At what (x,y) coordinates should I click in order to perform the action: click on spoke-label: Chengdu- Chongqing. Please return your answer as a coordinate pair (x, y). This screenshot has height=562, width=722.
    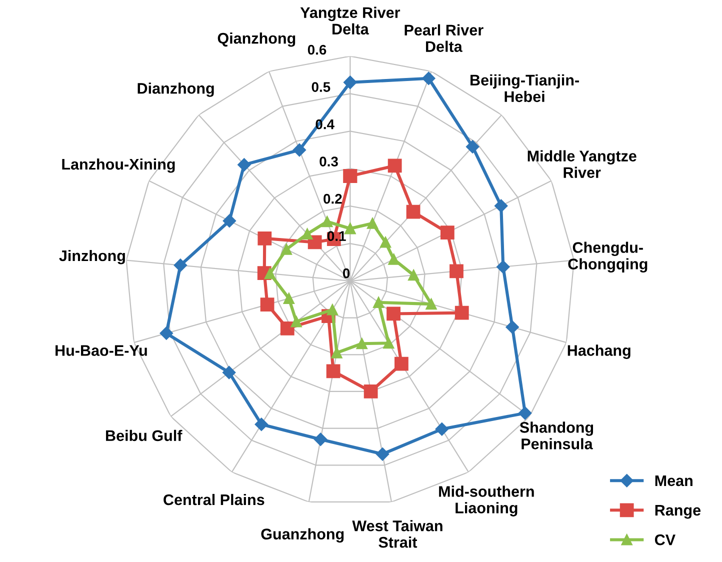
    Looking at the image, I should click on (608, 257).